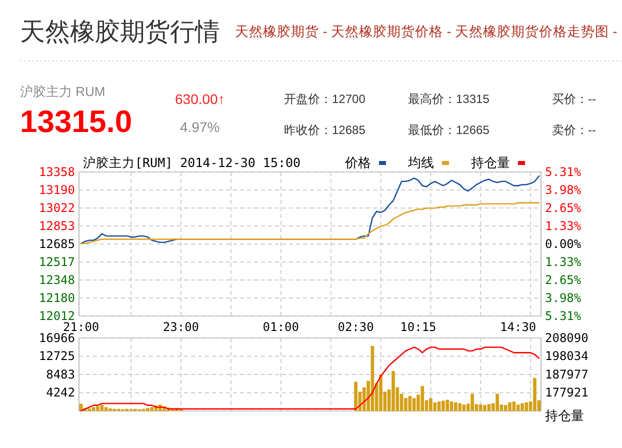 This screenshot has height=448, width=622. What do you see at coordinates (56, 356) in the screenshot?
I see `y-tick-label: 12725` at bounding box center [56, 356].